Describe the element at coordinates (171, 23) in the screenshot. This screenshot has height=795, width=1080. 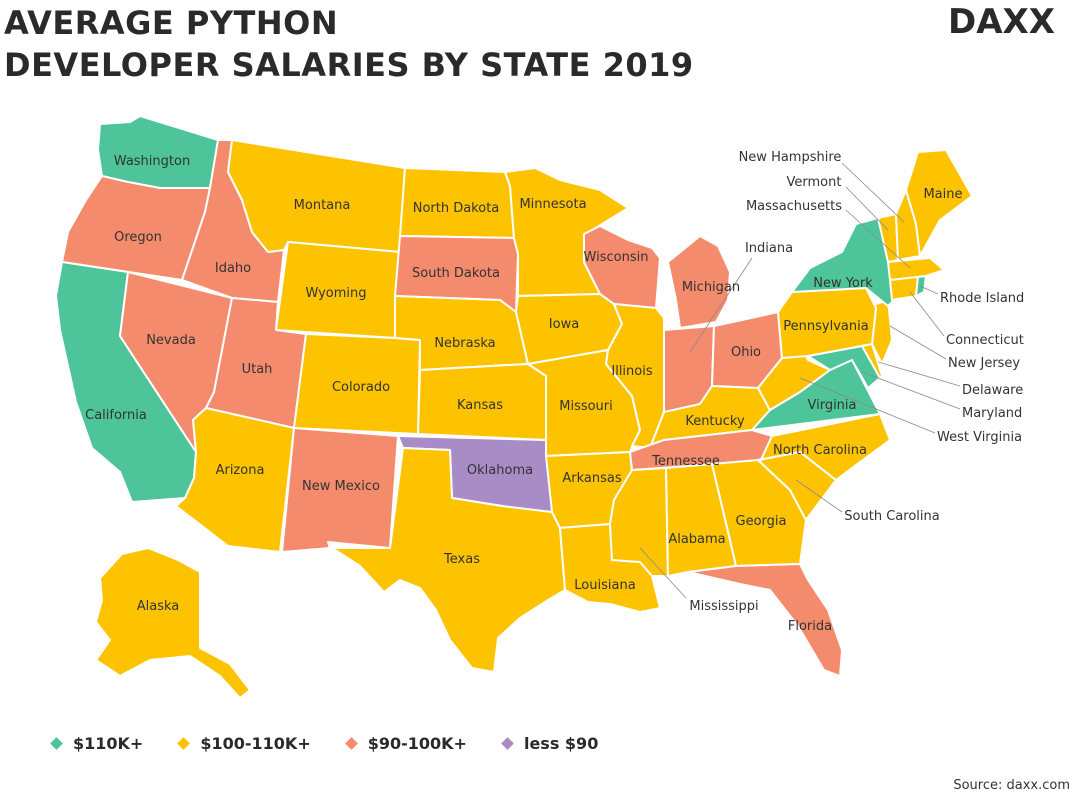
I see `title-line-1: AVERAGE PYTHON` at that location.